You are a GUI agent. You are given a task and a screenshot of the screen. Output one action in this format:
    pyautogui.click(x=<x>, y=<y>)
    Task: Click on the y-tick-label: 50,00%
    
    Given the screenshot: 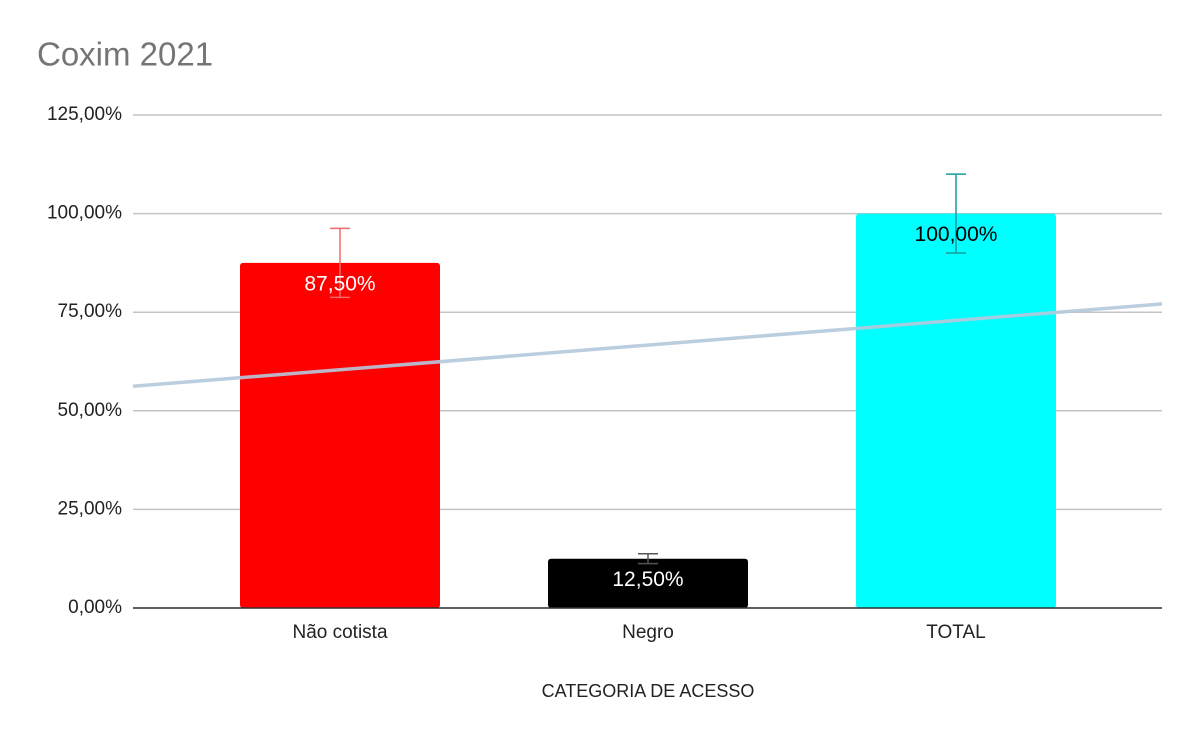 What is the action you would take?
    pyautogui.click(x=90, y=410)
    